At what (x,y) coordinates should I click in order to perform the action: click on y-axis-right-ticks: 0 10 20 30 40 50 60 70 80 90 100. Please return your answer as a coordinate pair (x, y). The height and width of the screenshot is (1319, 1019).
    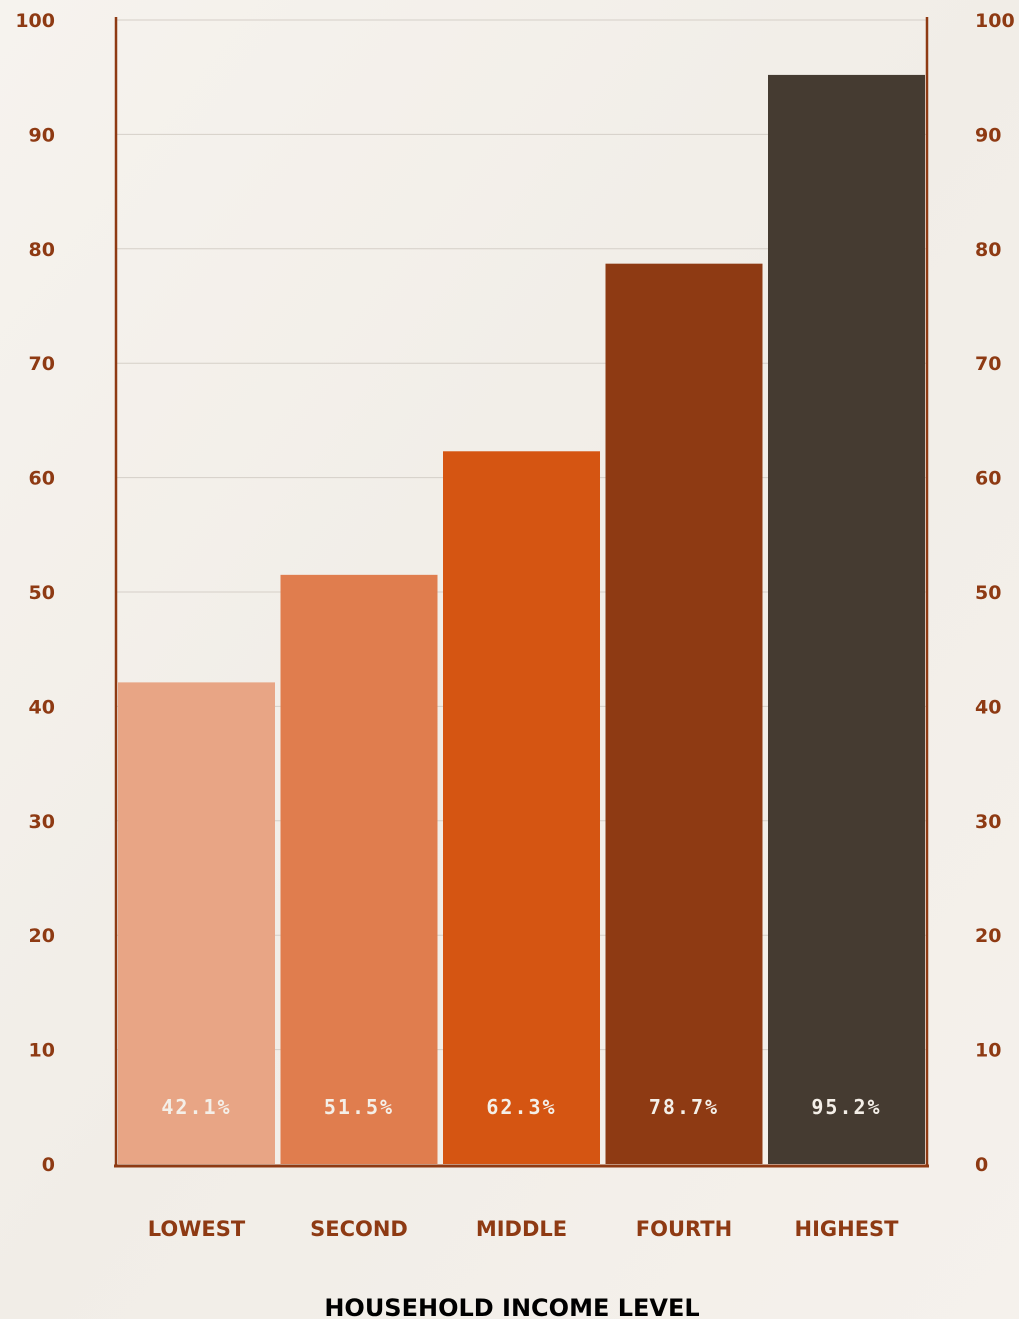
    Looking at the image, I should click on (995, 593).